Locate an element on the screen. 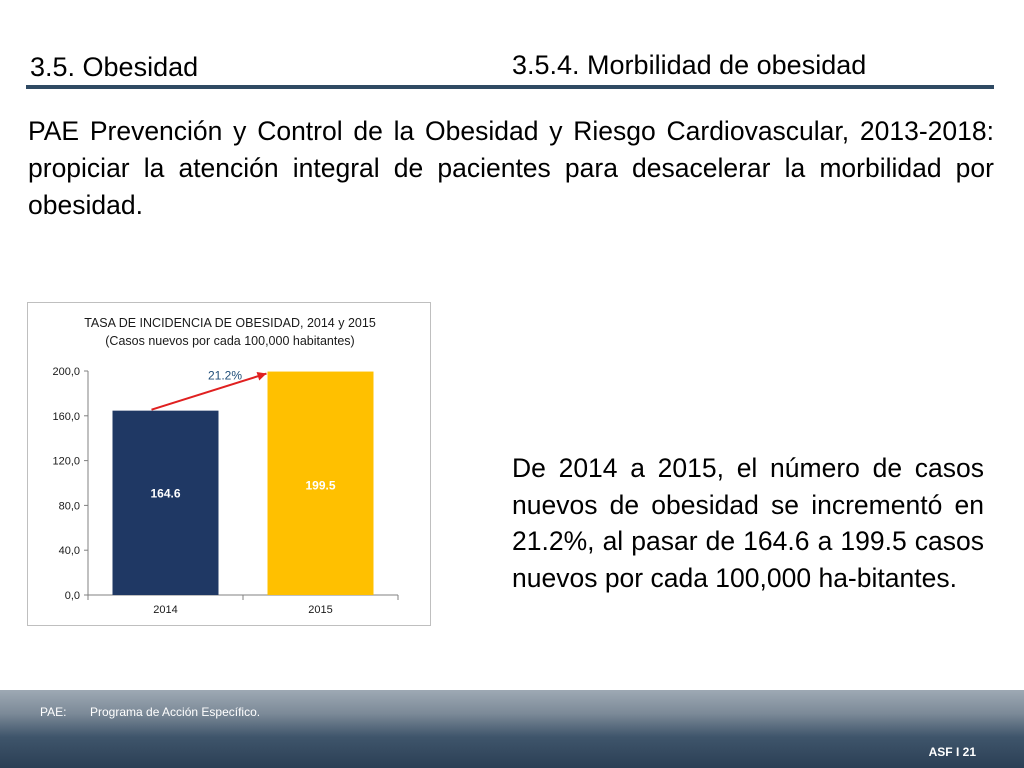  footer-abbreviation-note: PAE: Programa de Acción Específico. is located at coordinates (150, 712).